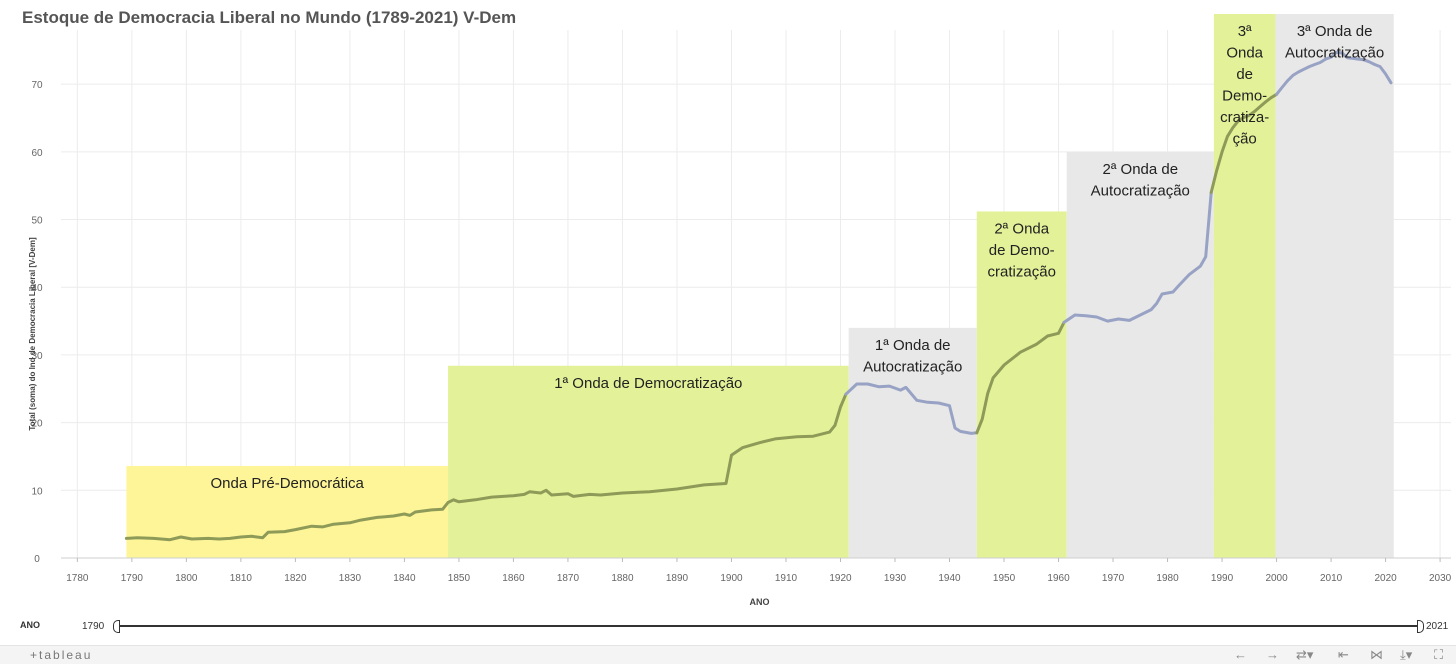  Describe the element at coordinates (241, 578) in the screenshot. I see `x-tick-label: 1810` at that location.